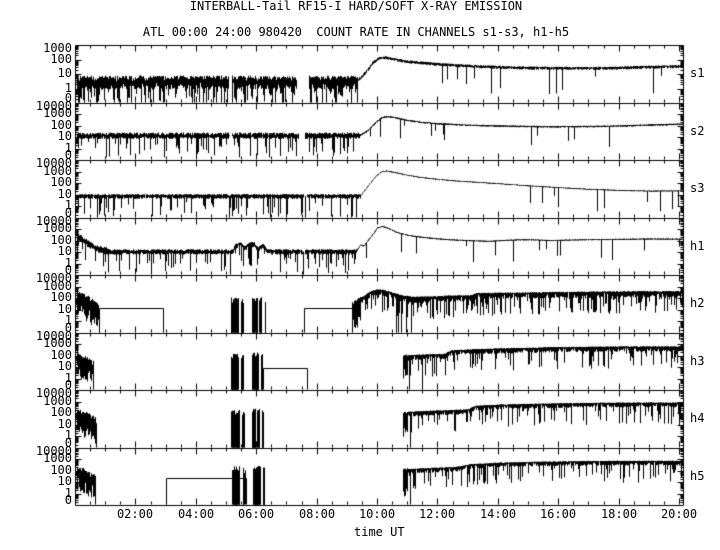 The image size is (720, 550). Describe the element at coordinates (697, 418) in the screenshot. I see `panel-label-h4: h4` at that location.